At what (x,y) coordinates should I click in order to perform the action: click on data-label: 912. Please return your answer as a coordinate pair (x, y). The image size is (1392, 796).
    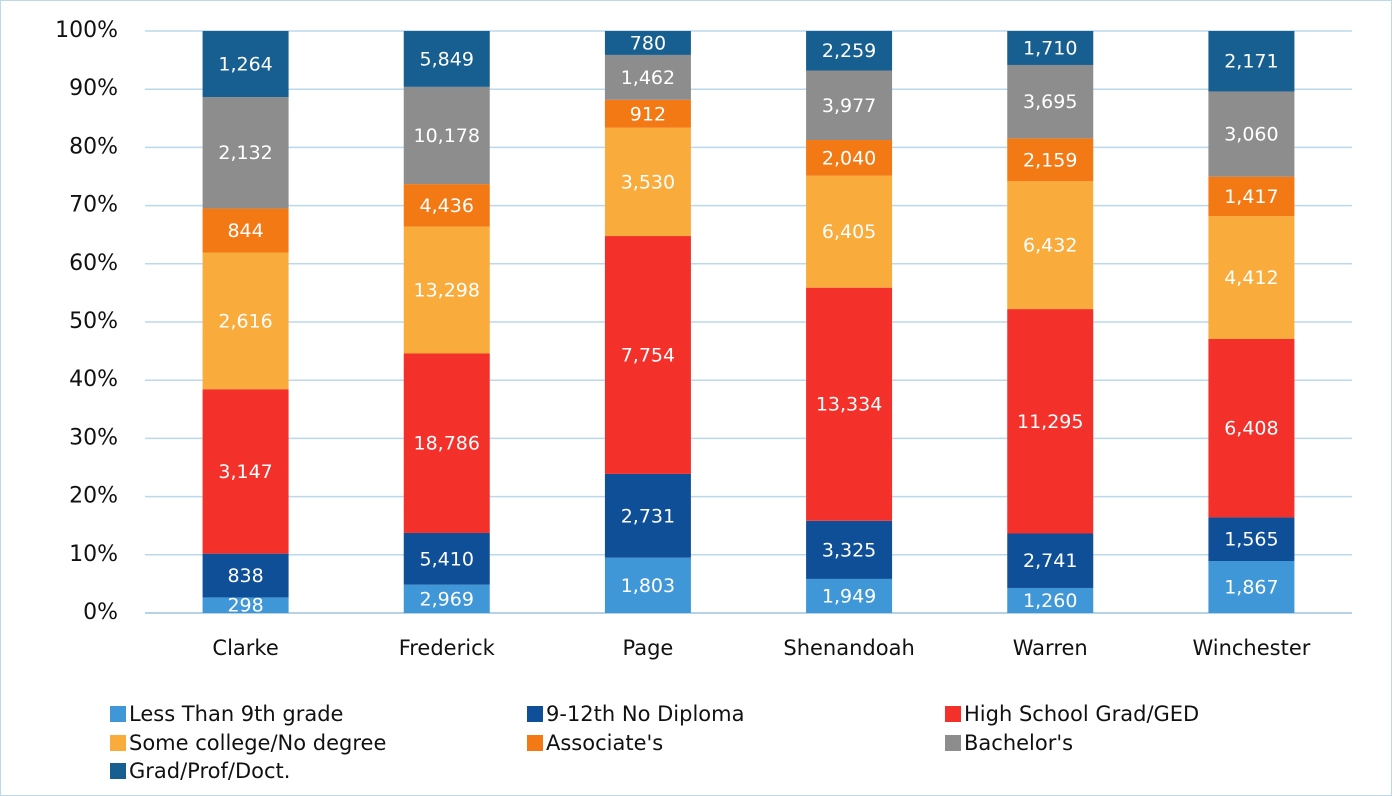
    Looking at the image, I should click on (648, 114).